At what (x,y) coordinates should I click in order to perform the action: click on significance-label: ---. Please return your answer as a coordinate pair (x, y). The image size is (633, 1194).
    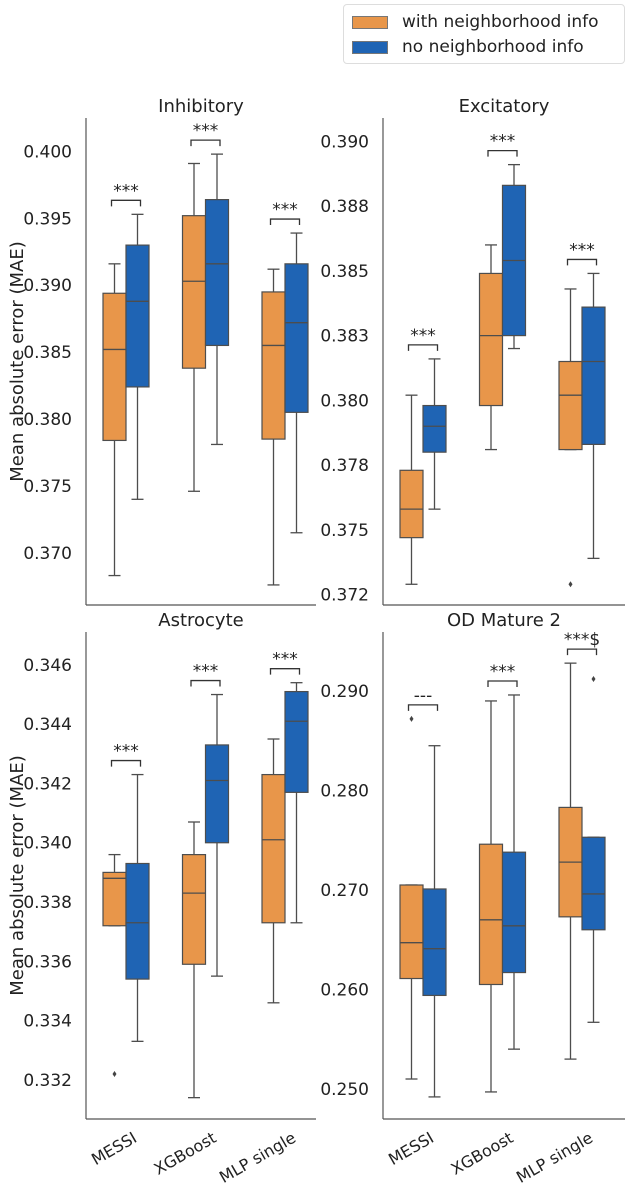
    Looking at the image, I should click on (423, 696).